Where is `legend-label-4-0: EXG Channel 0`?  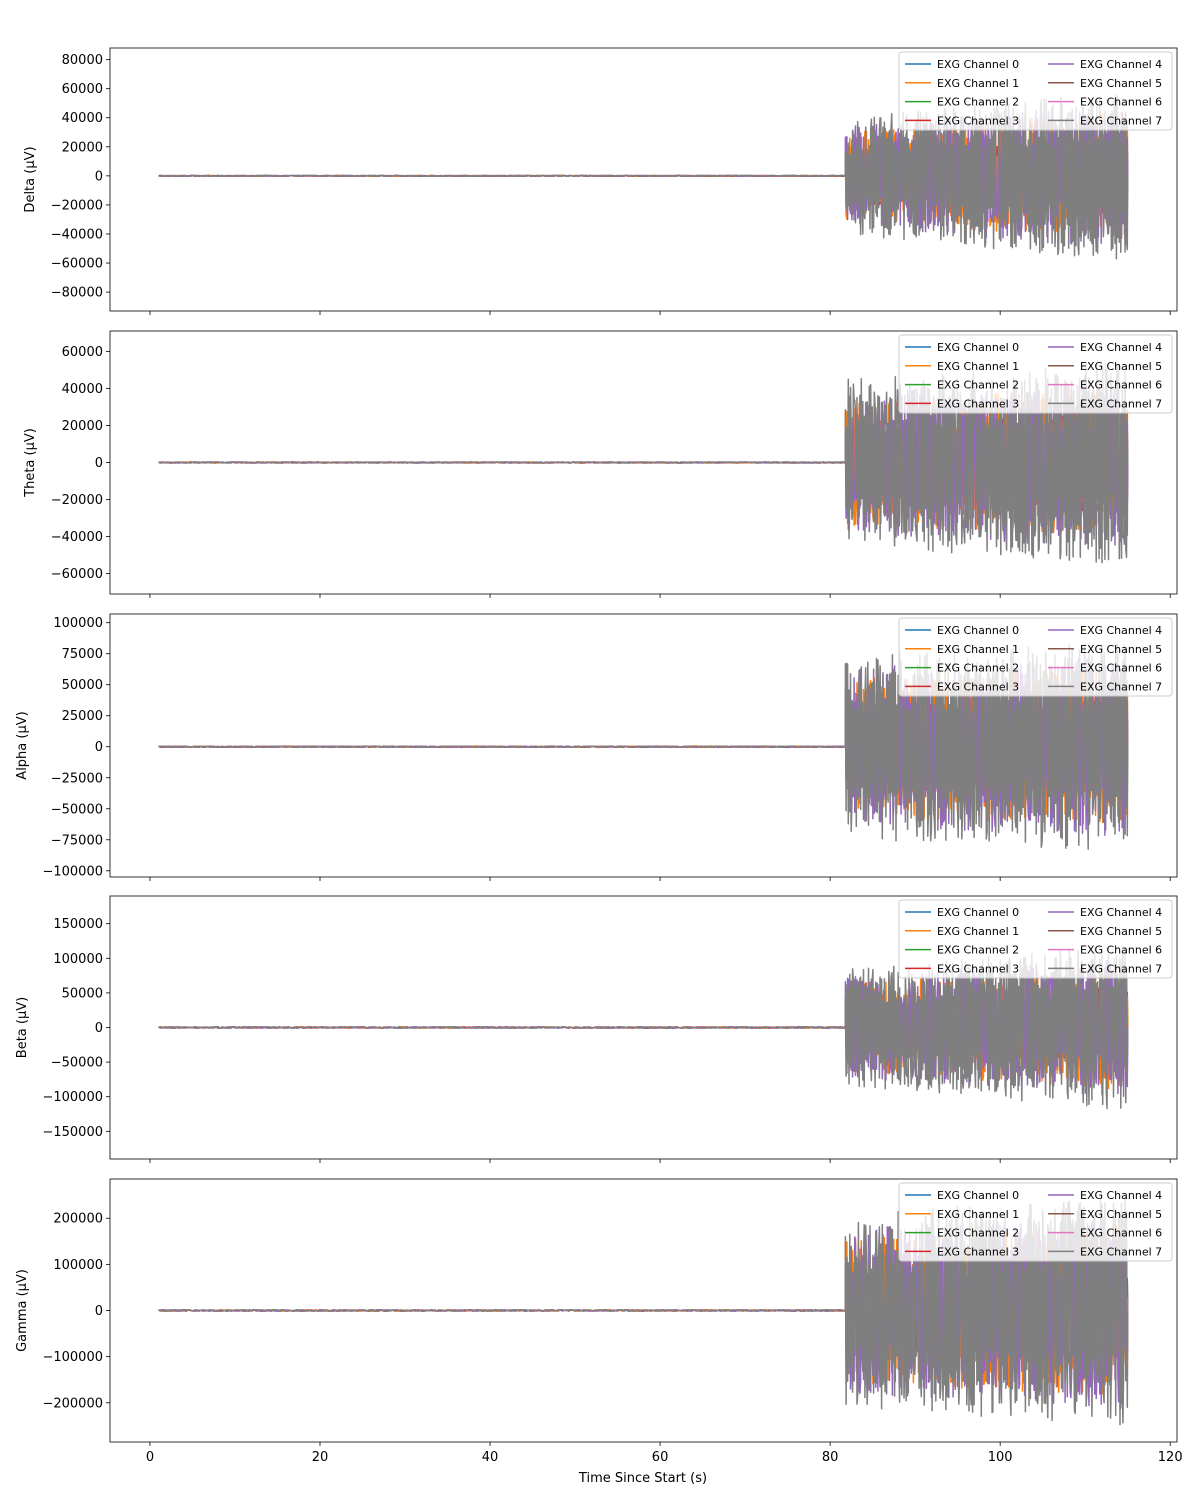
legend-label-4-0: EXG Channel 0 is located at coordinates (978, 1195).